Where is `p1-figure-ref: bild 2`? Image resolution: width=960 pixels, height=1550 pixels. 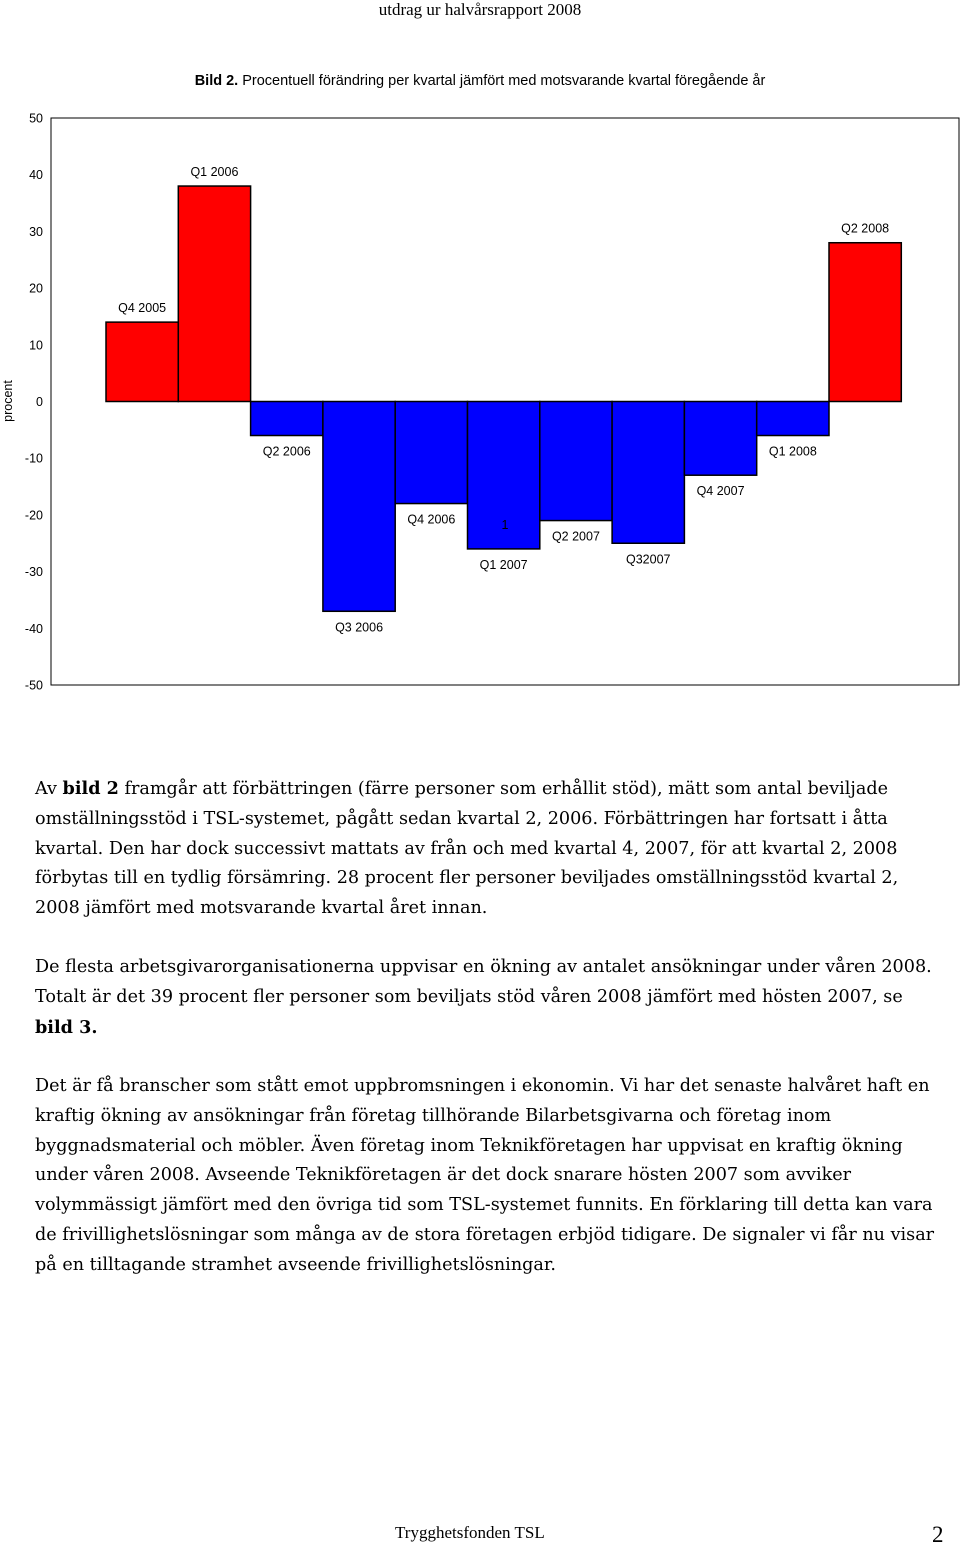
p1-figure-ref: bild 2 is located at coordinates (90, 788).